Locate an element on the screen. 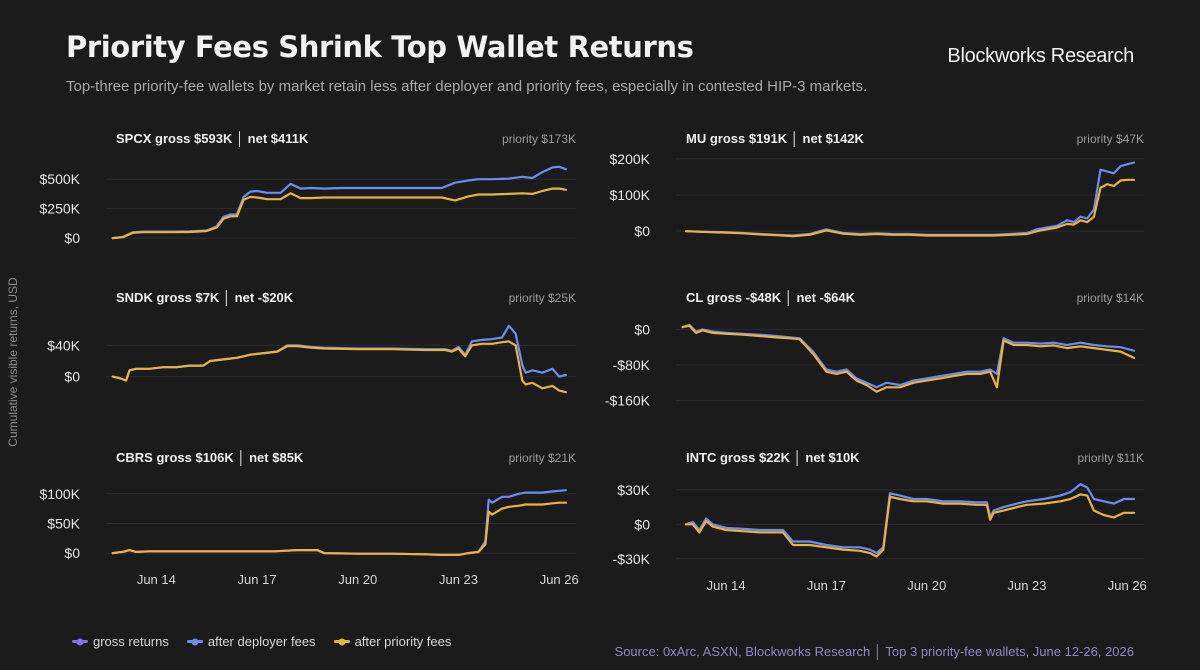 This screenshot has height=670, width=1200. panel-header: SNDK gross $7K │ net -$20K is located at coordinates (205, 298).